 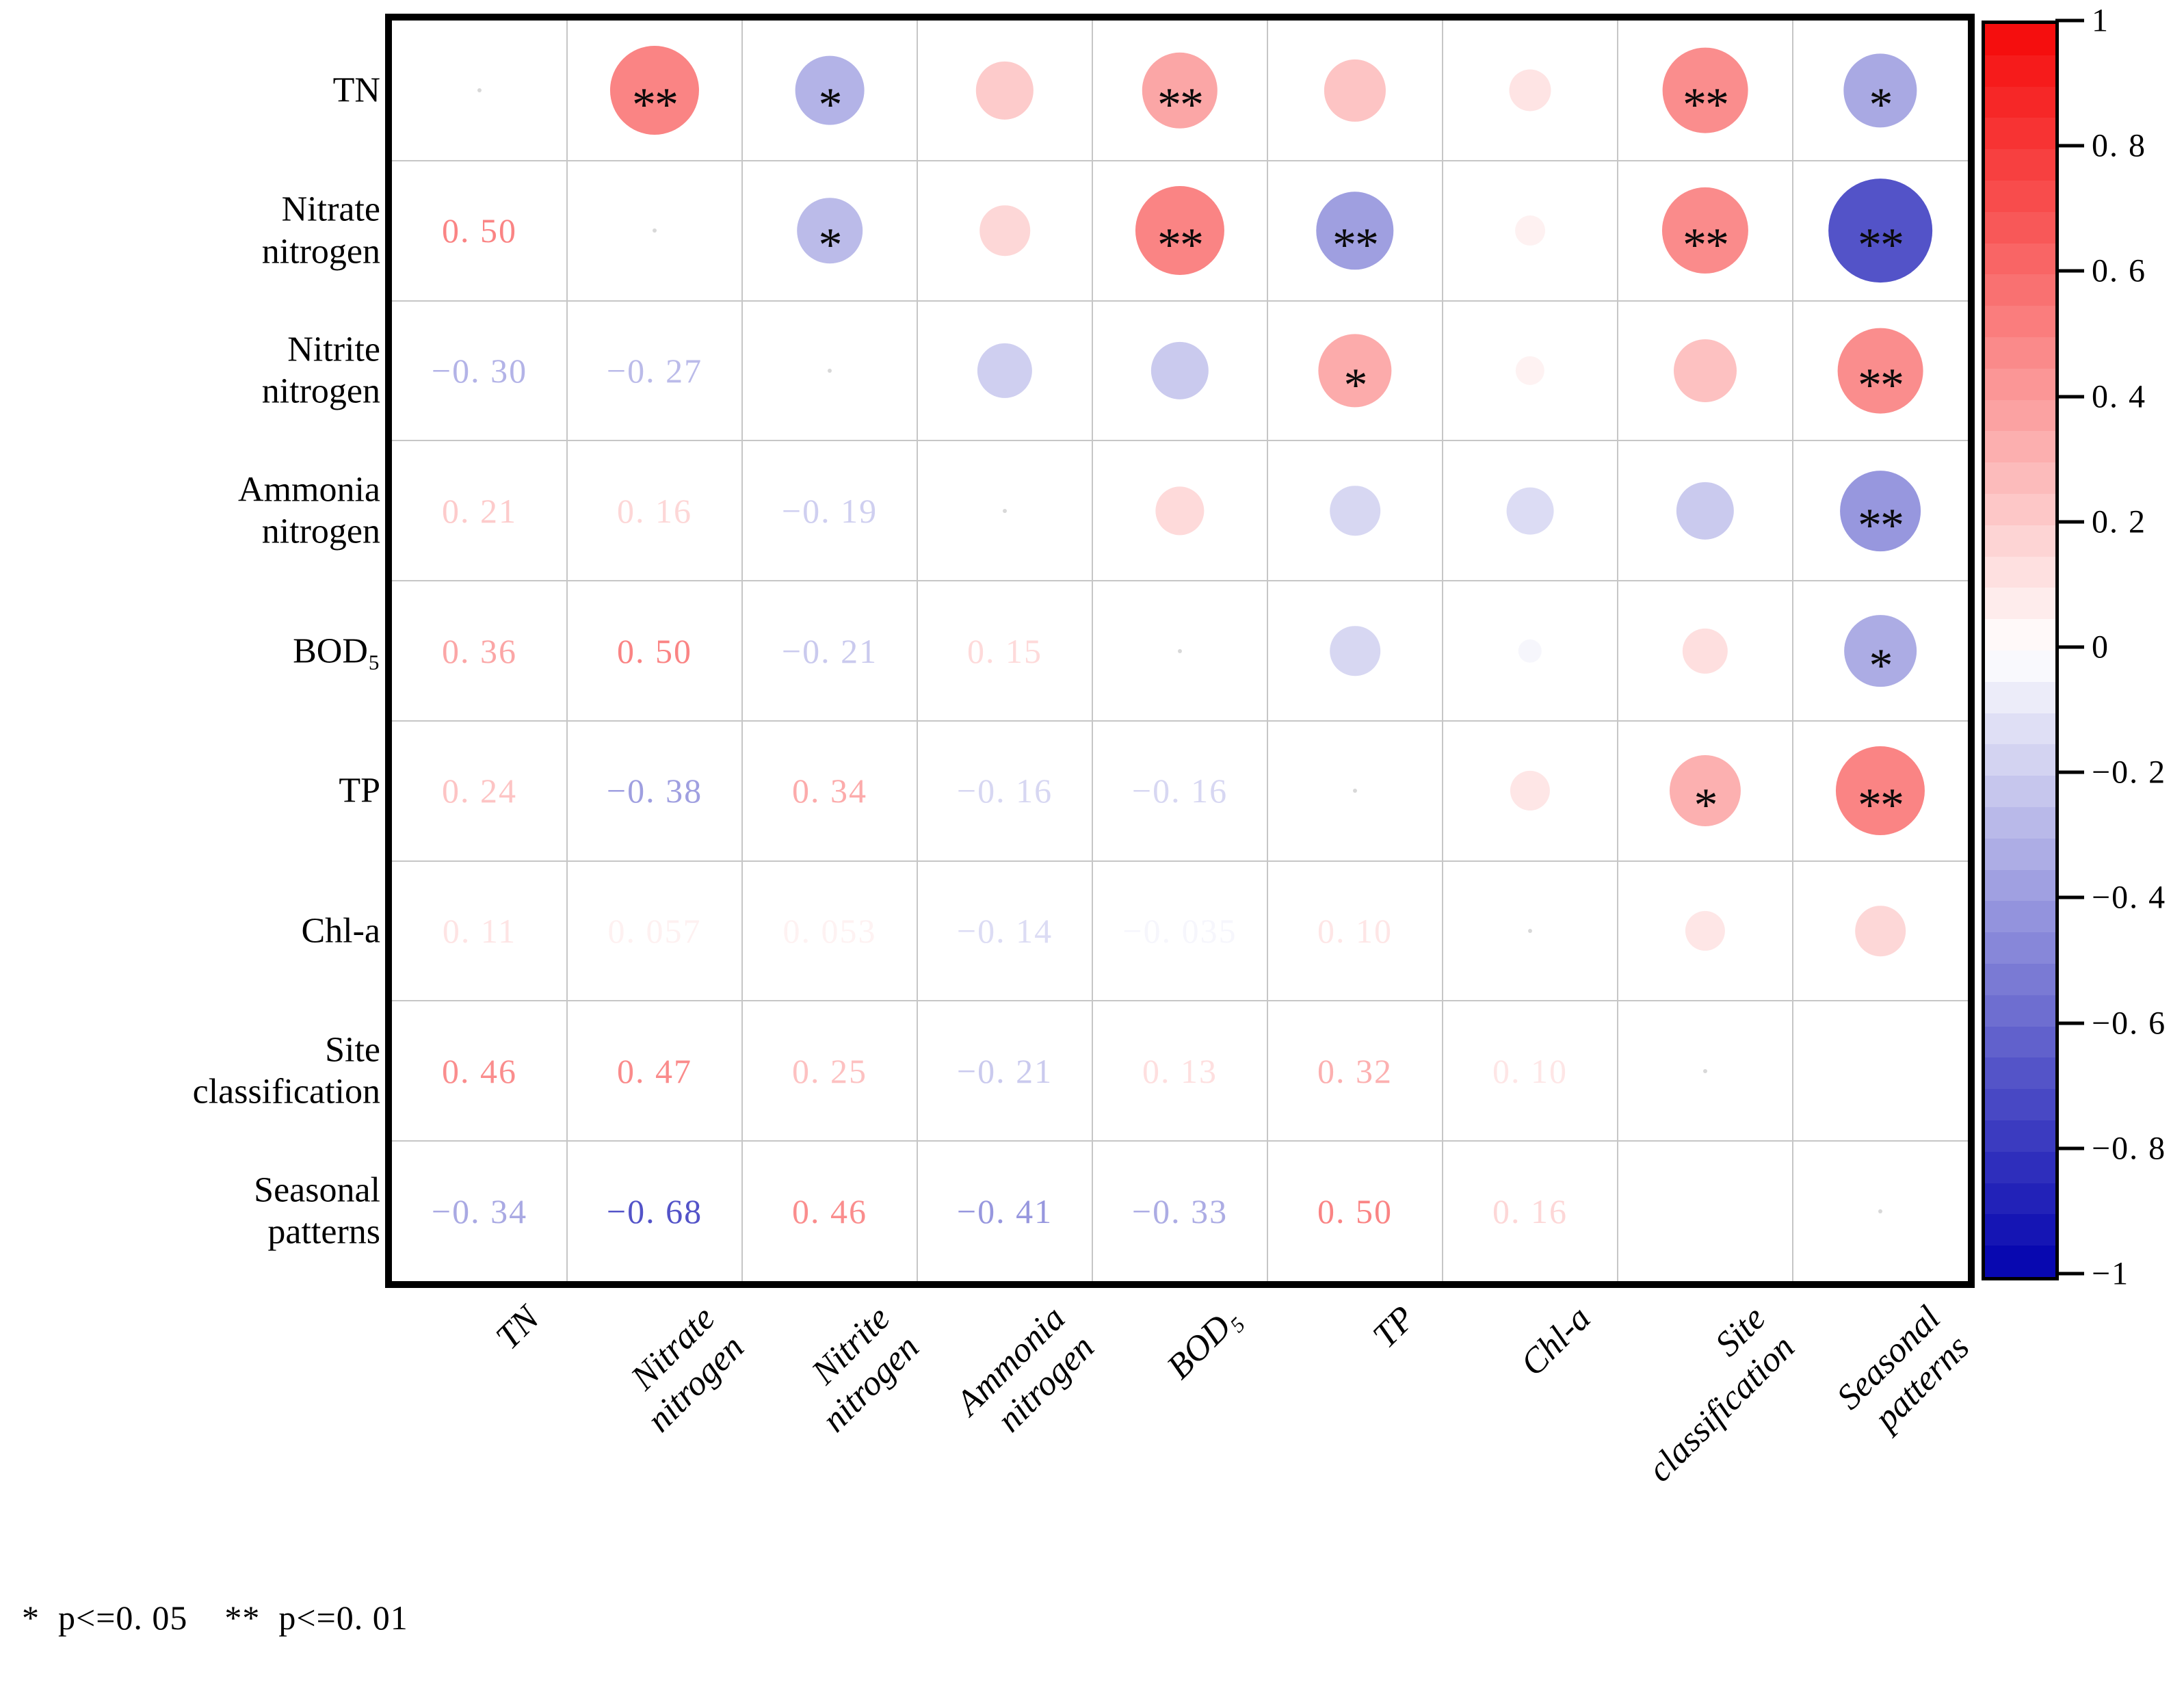 I want to click on correlation-value: −0. 33, so click(x=1179, y=1212).